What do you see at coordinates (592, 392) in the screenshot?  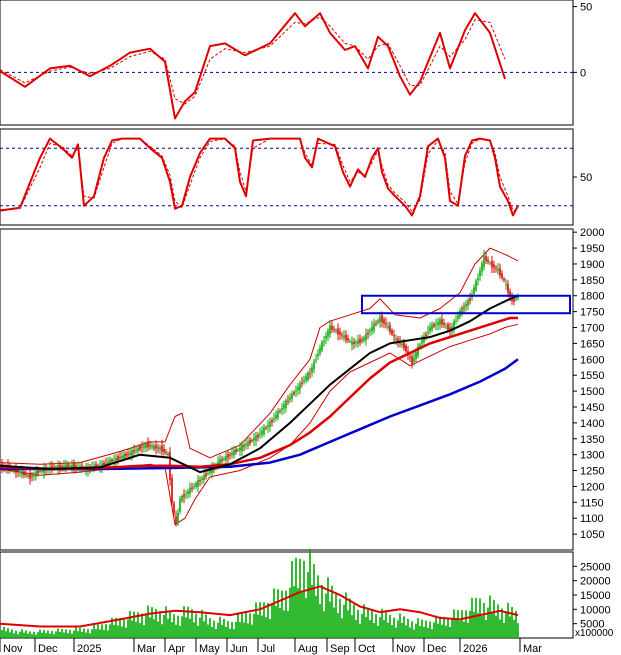 I see `price-tick-label: 1500` at bounding box center [592, 392].